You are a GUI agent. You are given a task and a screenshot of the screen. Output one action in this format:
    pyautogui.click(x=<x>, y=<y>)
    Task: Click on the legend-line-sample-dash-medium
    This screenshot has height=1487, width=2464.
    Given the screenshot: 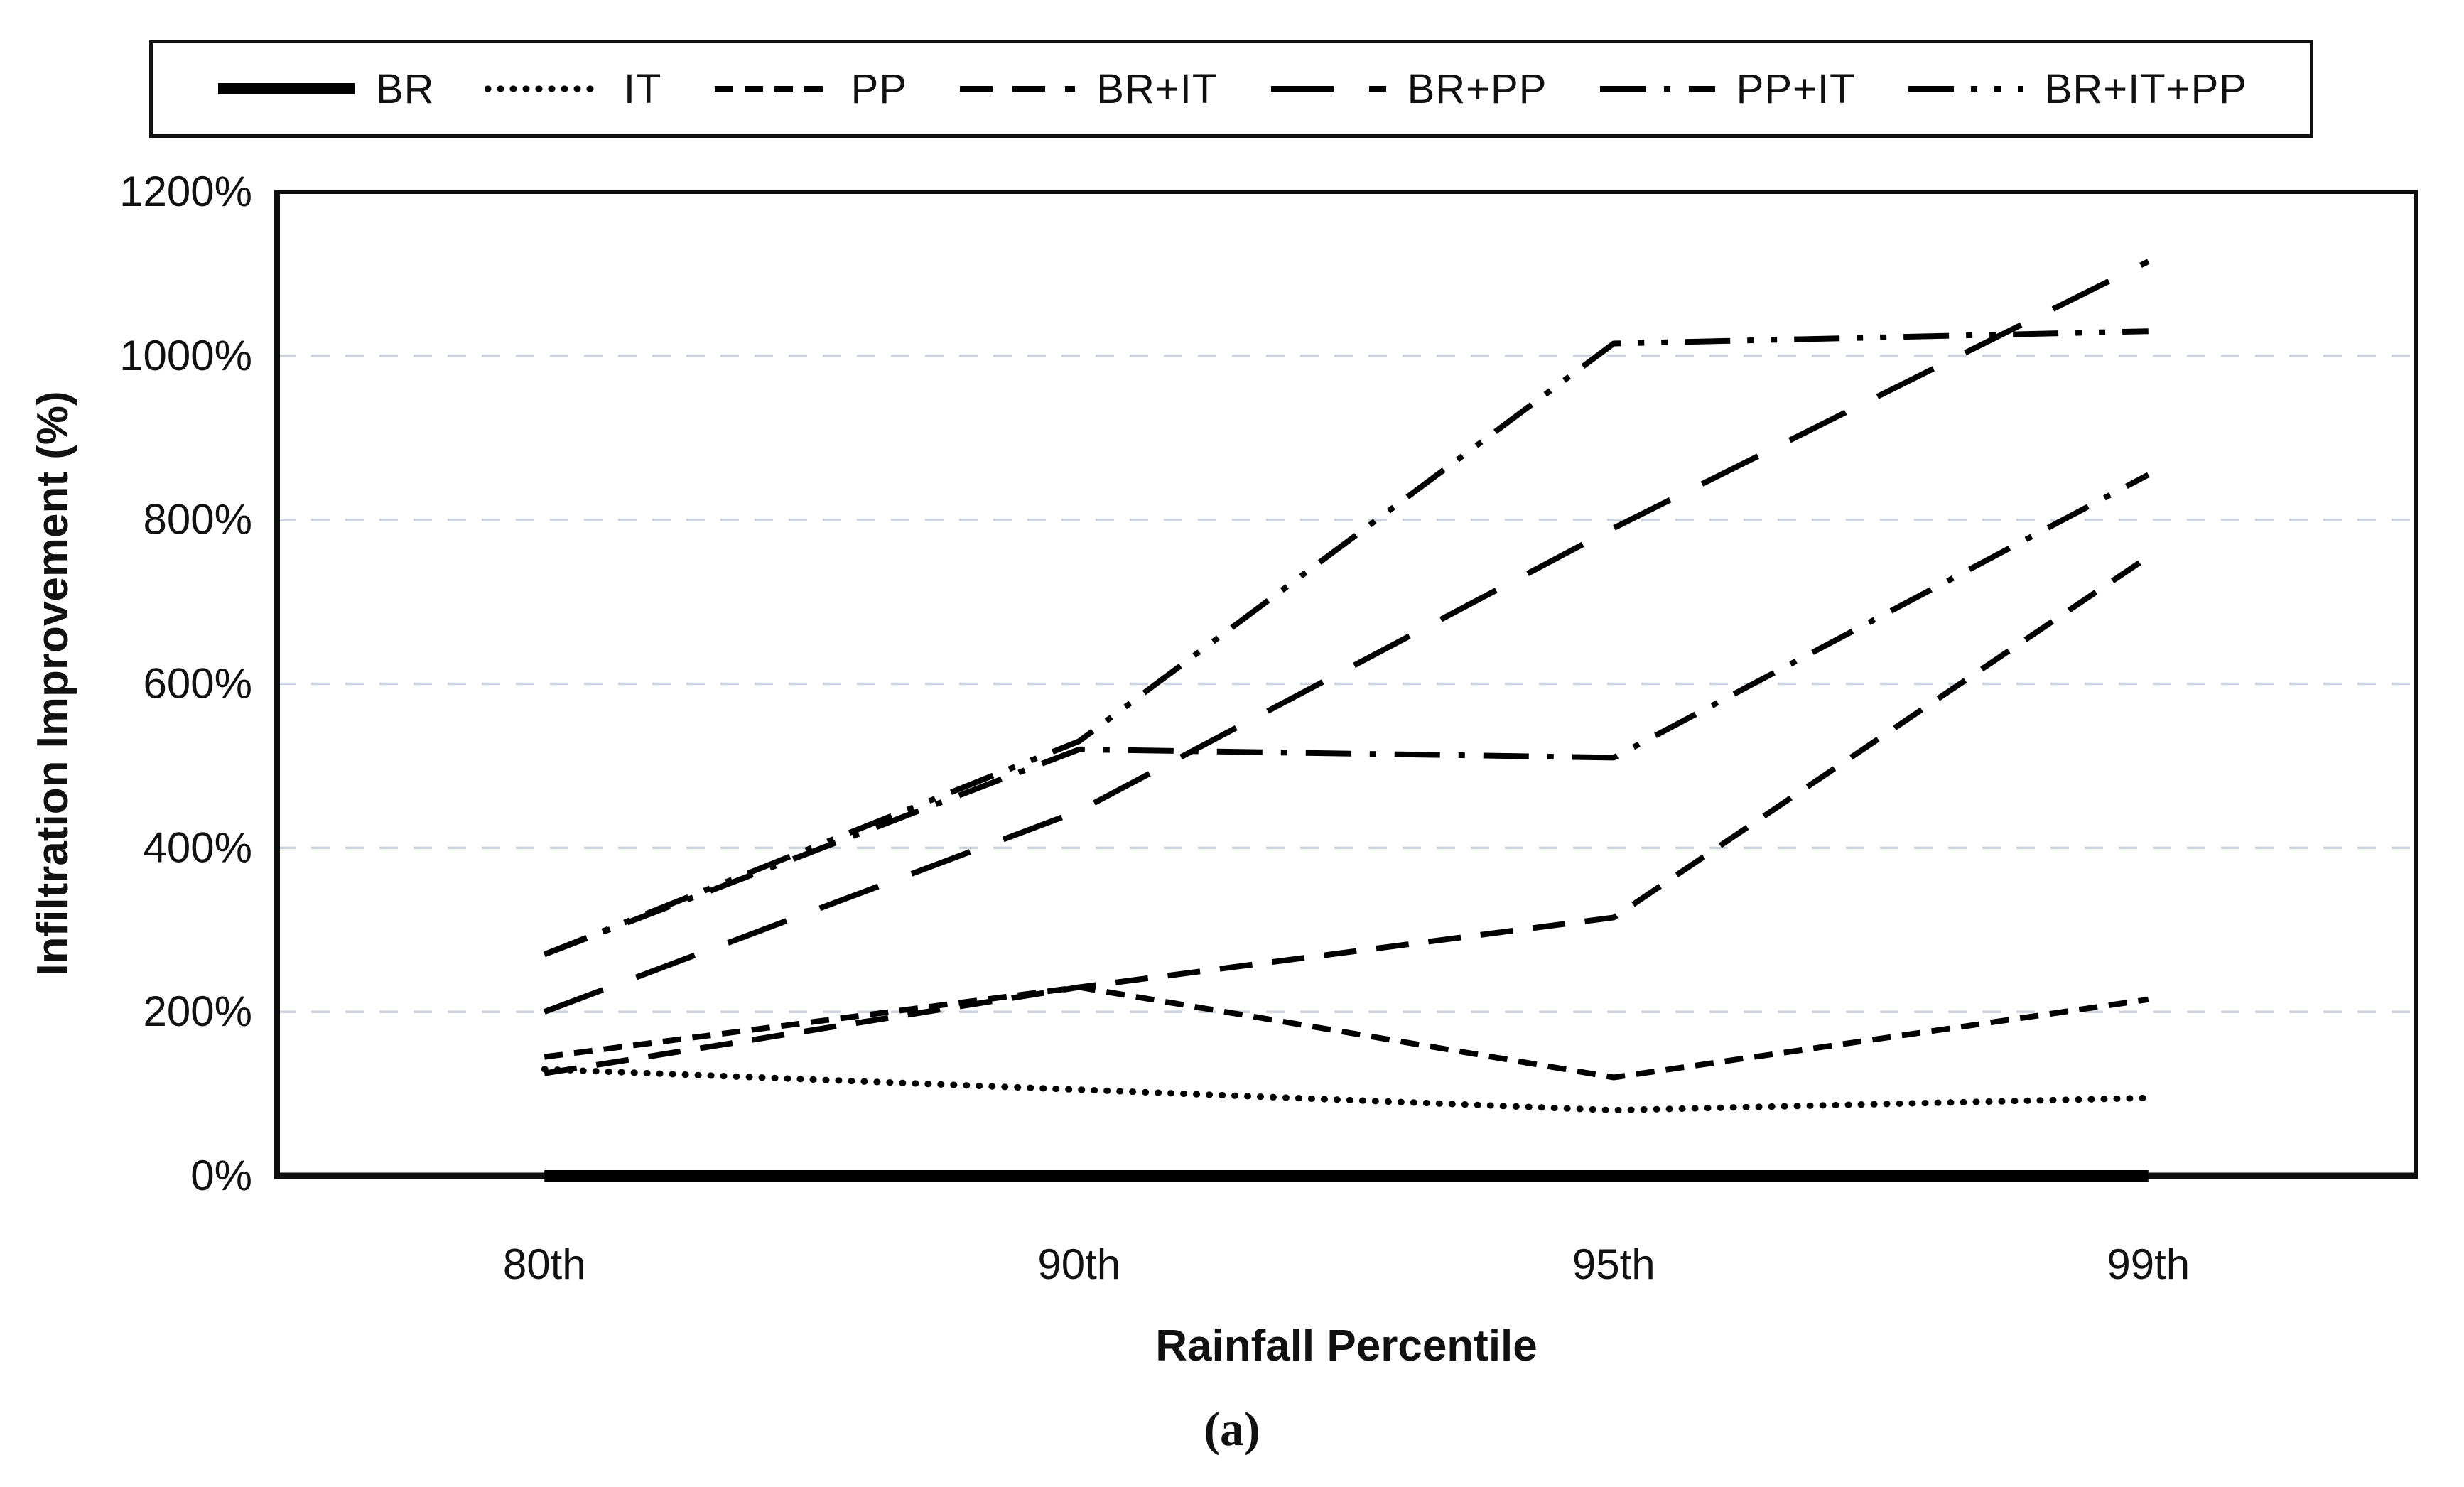 What is the action you would take?
    pyautogui.click(x=1018, y=89)
    